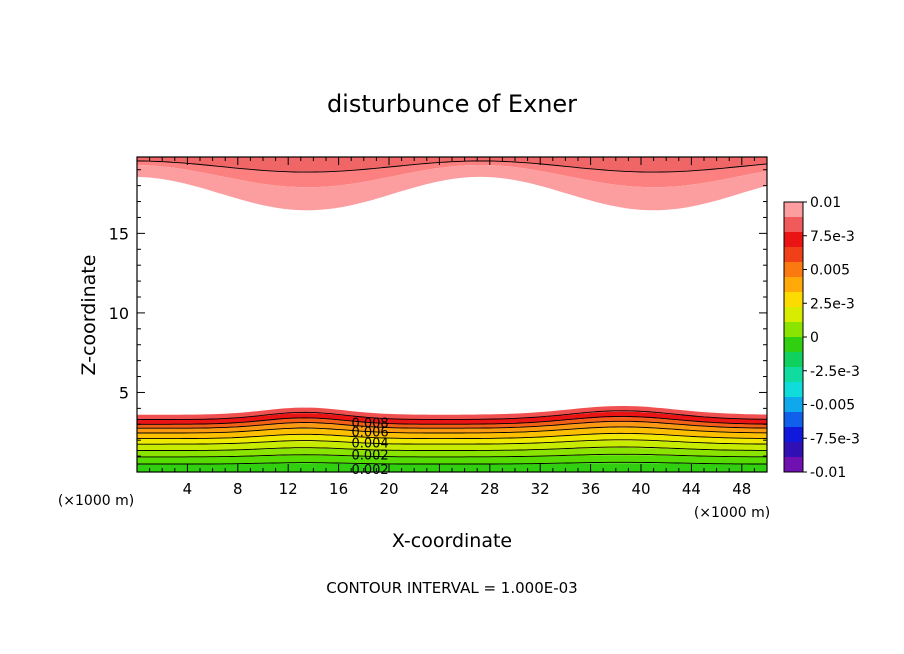 Image resolution: width=904 pixels, height=654 pixels. What do you see at coordinates (832, 237) in the screenshot?
I see `colorbar-label: 7.5e-3` at bounding box center [832, 237].